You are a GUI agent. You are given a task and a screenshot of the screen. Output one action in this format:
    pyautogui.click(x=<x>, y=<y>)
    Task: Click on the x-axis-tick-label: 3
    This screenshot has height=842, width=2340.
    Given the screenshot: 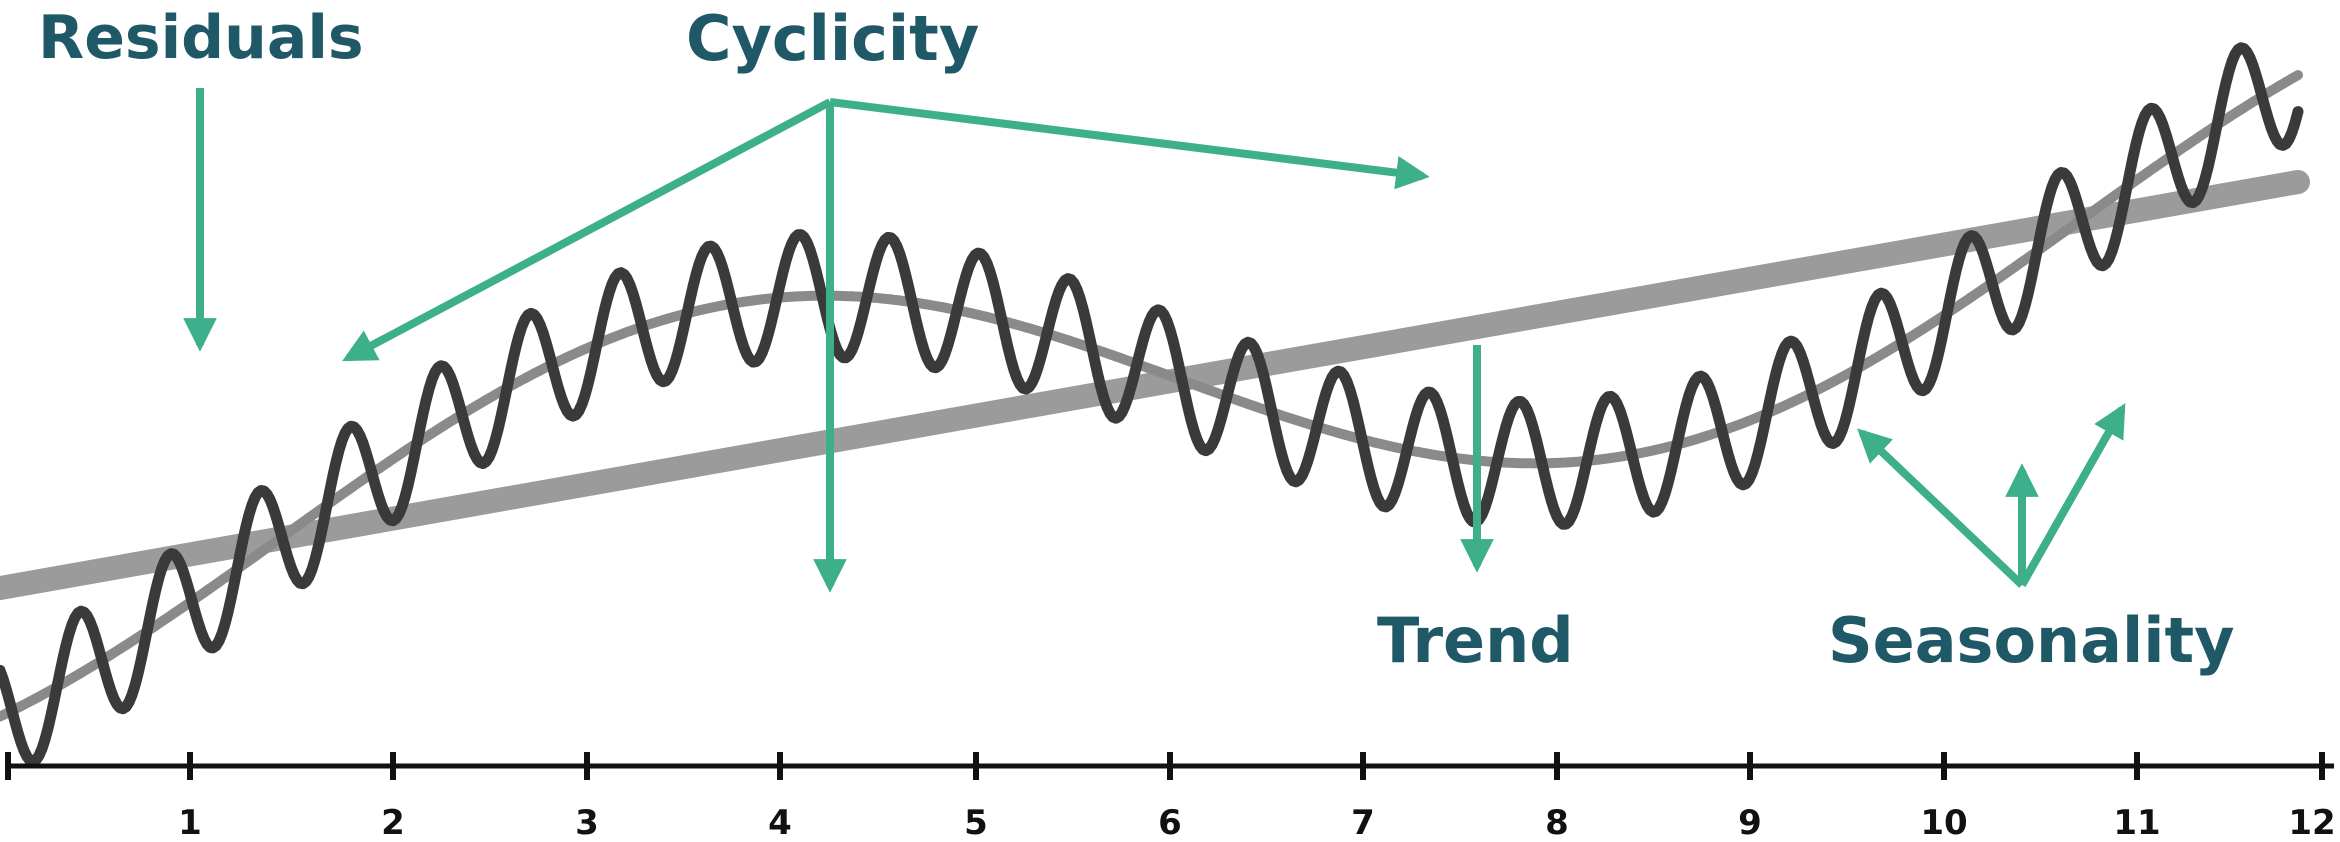 What is the action you would take?
    pyautogui.click(x=587, y=822)
    